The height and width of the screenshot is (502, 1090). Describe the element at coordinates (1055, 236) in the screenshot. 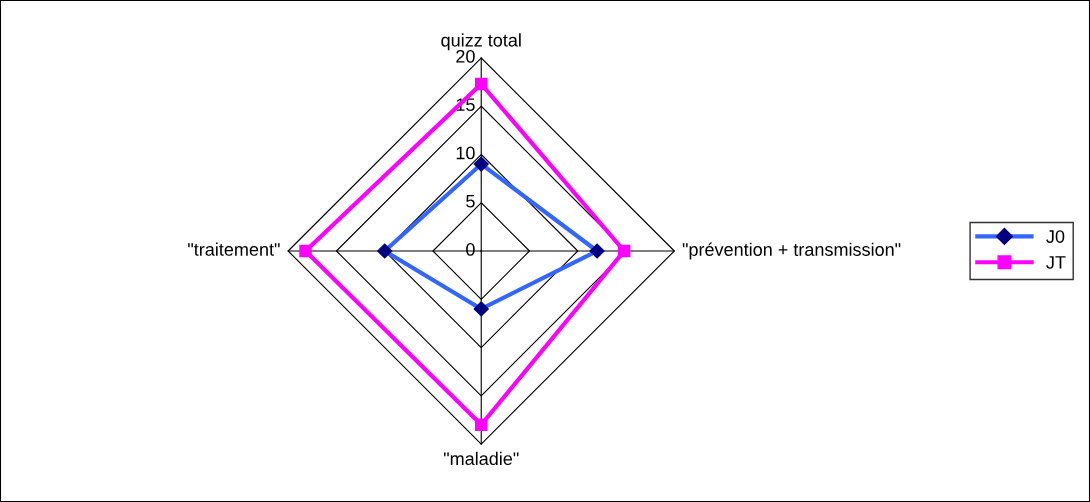

I see `legend-label: J0` at that location.